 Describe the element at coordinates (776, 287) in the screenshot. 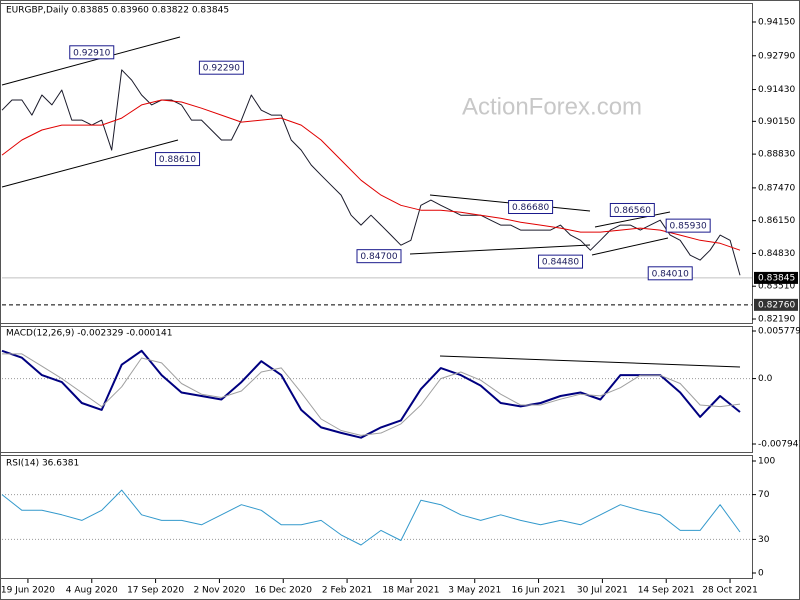

I see `y-tick-label: 0.83510` at that location.